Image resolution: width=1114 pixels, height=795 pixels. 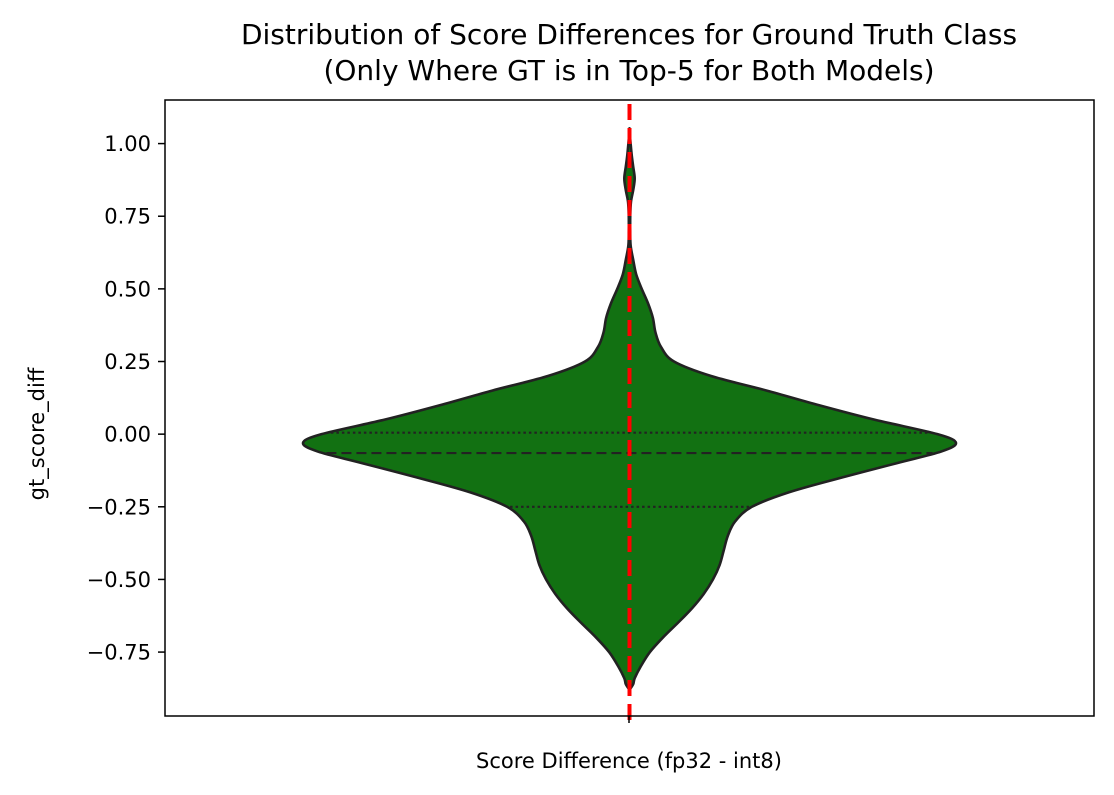 What do you see at coordinates (127, 435) in the screenshot?
I see `y-tick-label: 0.00` at bounding box center [127, 435].